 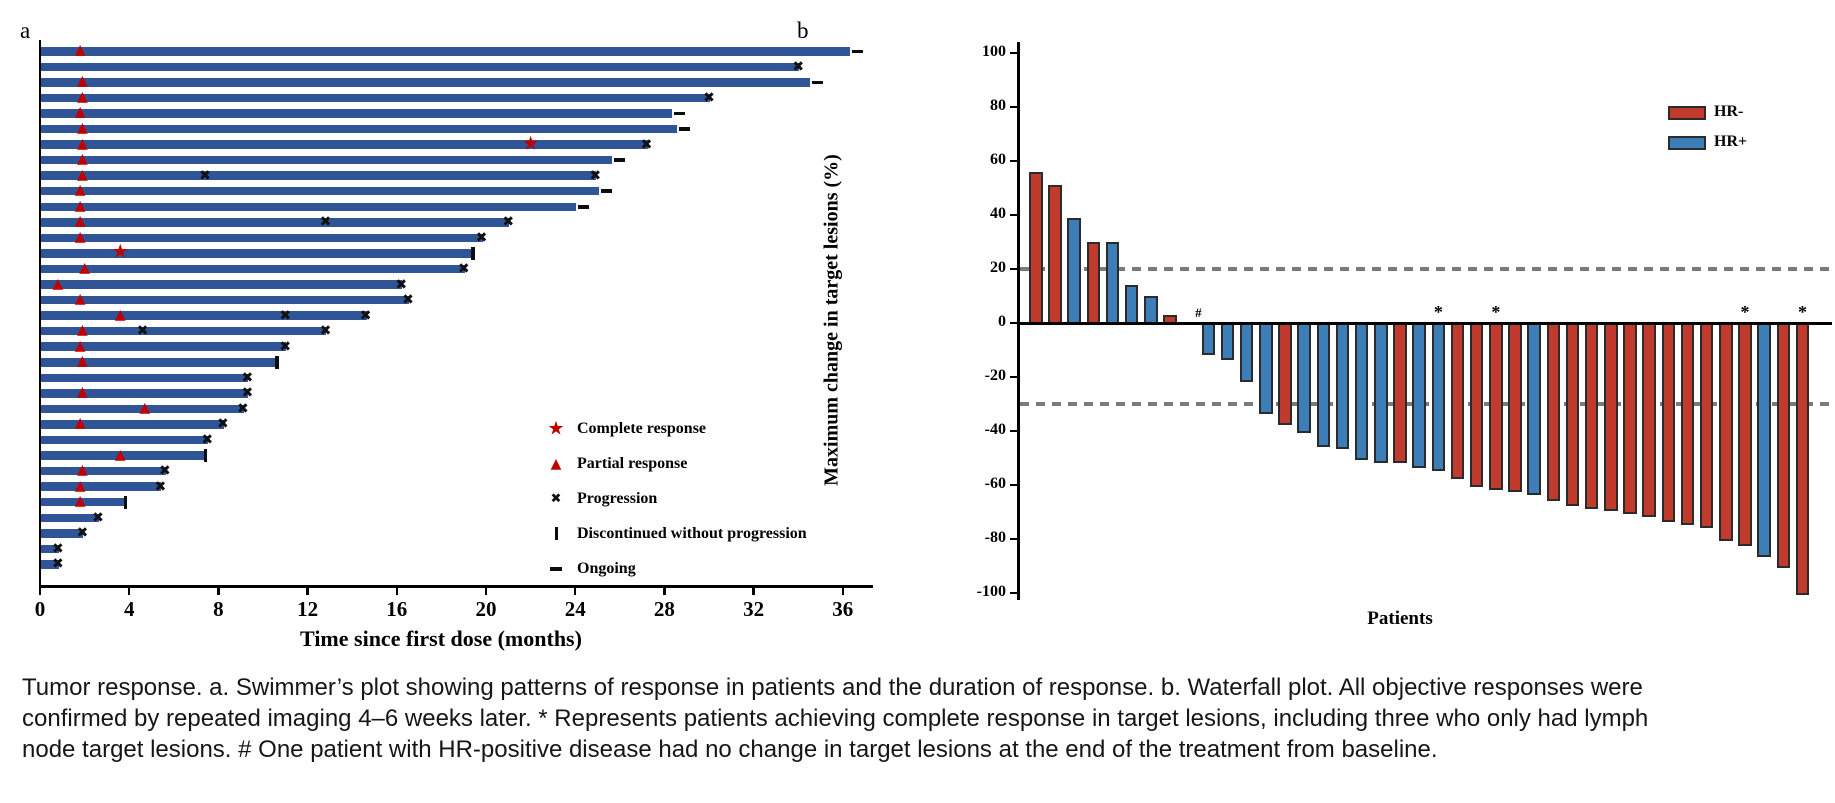 What do you see at coordinates (664, 609) in the screenshot?
I see `swimmer-x-tick-label: 28` at bounding box center [664, 609].